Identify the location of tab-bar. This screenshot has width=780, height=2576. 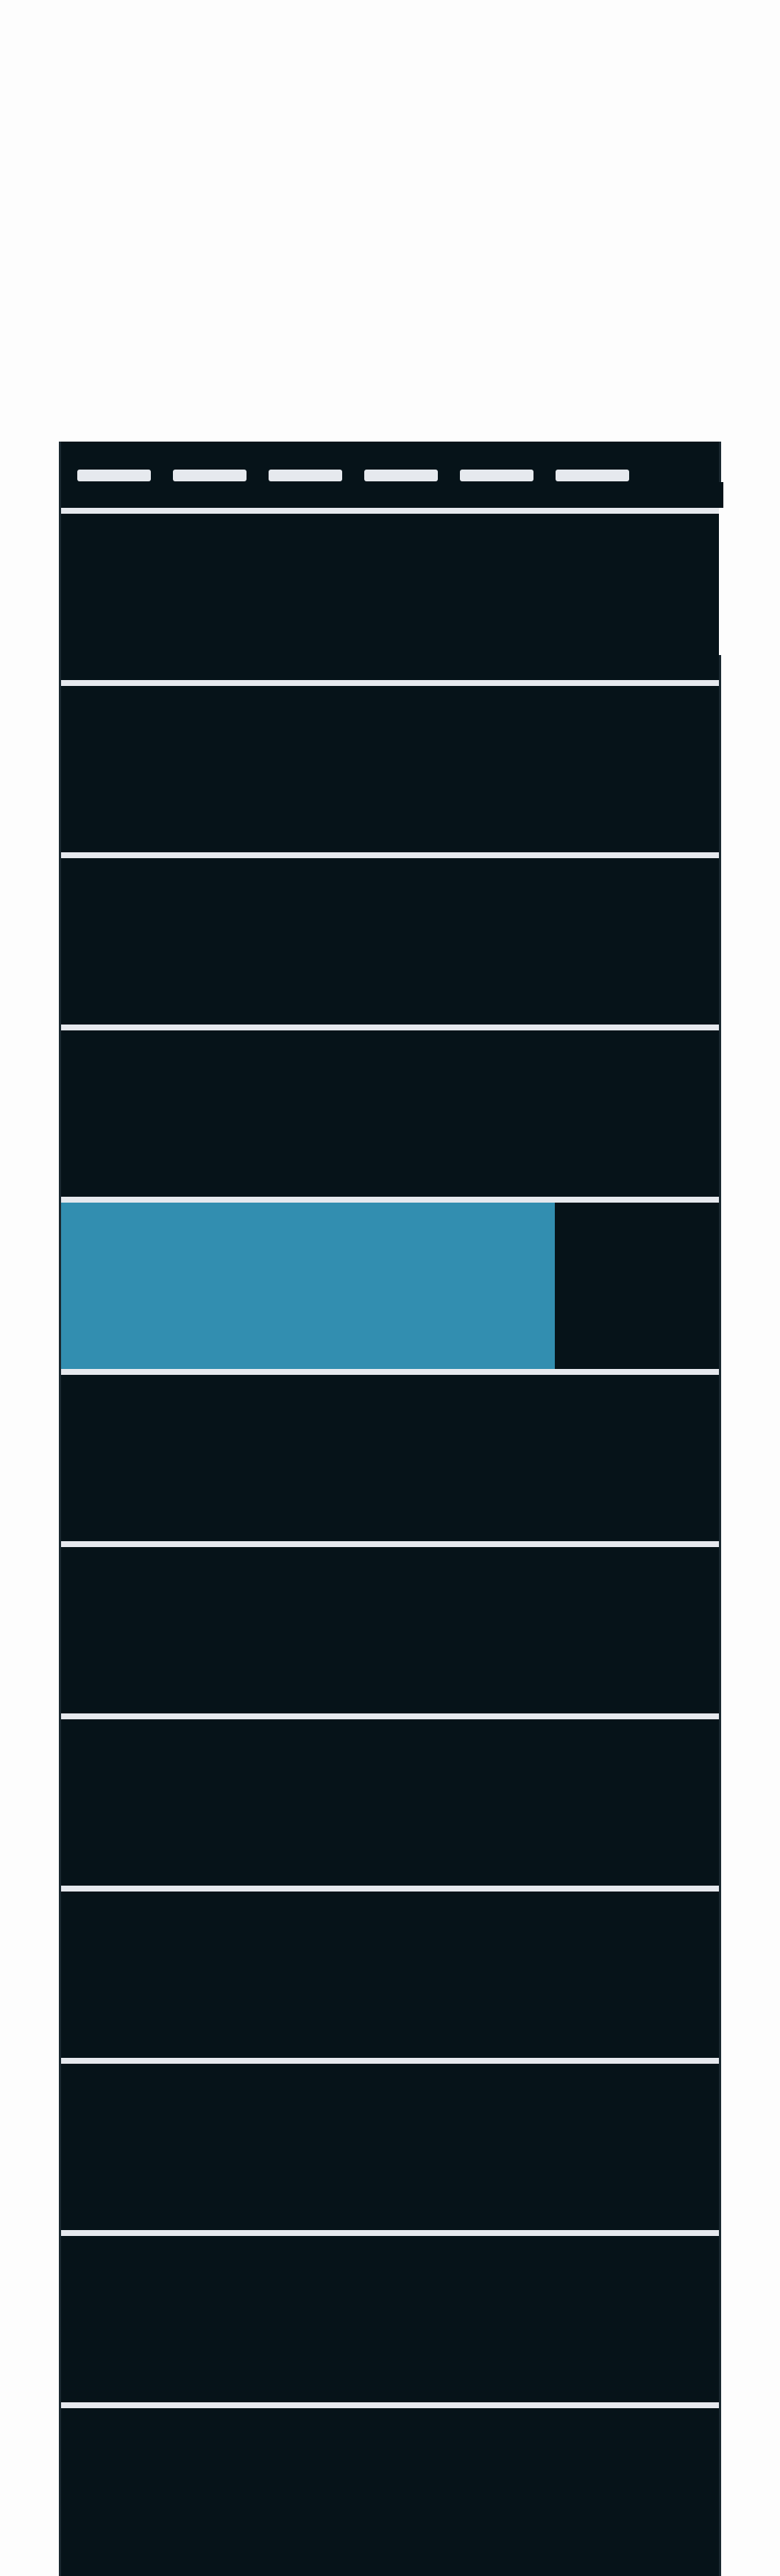
(359, 475).